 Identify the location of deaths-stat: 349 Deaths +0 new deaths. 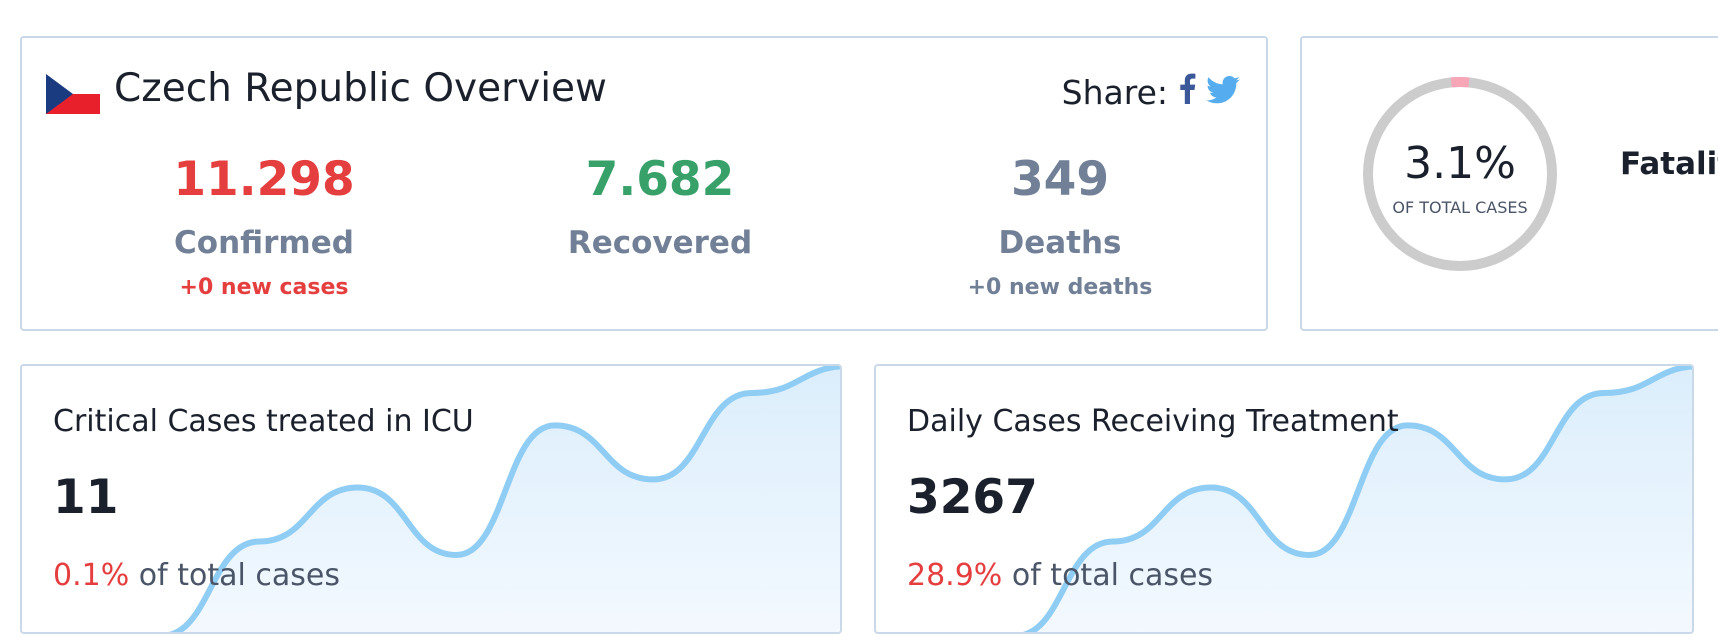
(1060, 228).